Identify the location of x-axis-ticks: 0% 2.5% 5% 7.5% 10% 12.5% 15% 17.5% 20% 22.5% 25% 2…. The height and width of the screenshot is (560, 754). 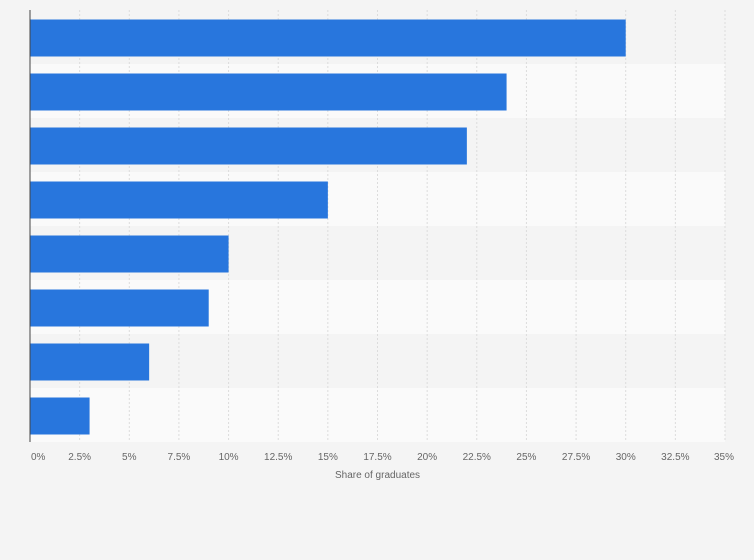
(382, 457).